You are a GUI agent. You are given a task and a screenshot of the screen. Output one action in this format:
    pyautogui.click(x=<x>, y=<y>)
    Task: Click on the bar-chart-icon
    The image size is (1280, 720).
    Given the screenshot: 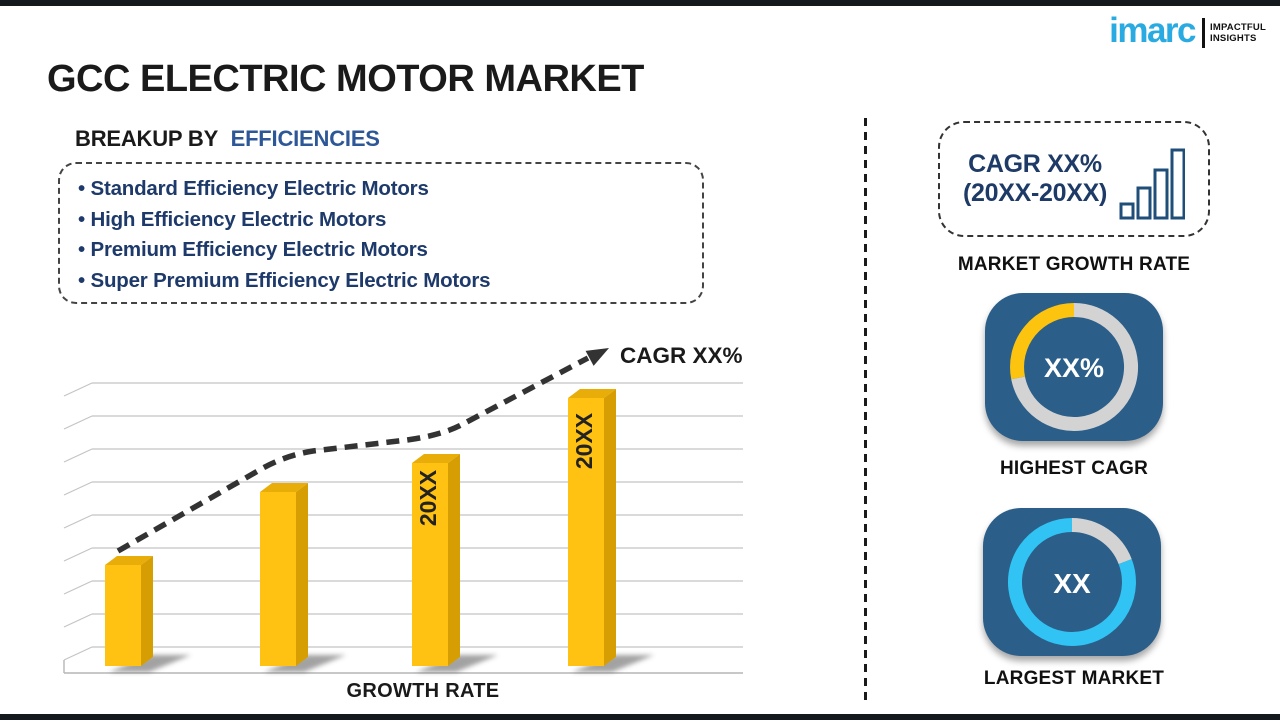 What is the action you would take?
    pyautogui.click(x=1152, y=184)
    